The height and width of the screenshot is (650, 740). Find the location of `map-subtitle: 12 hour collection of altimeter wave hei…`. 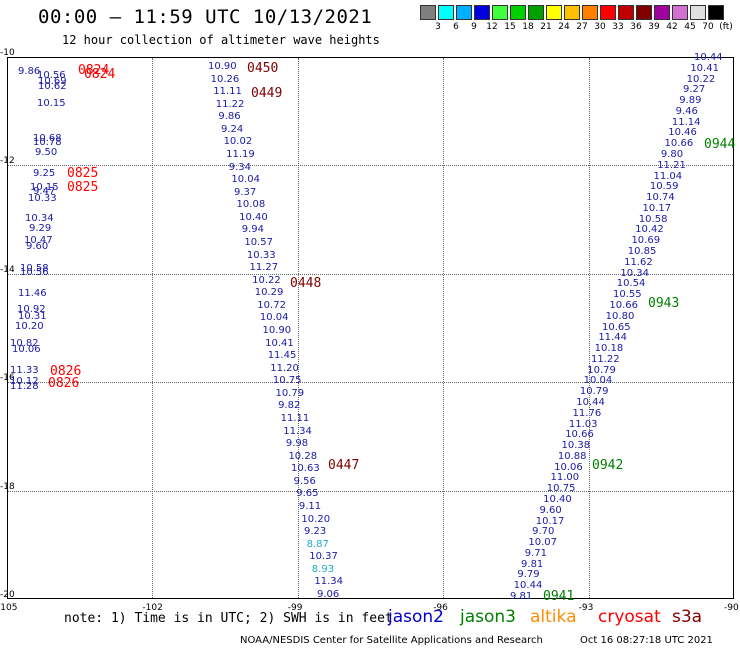

map-subtitle: 12 hour collection of altimeter wave hei… is located at coordinates (221, 40).